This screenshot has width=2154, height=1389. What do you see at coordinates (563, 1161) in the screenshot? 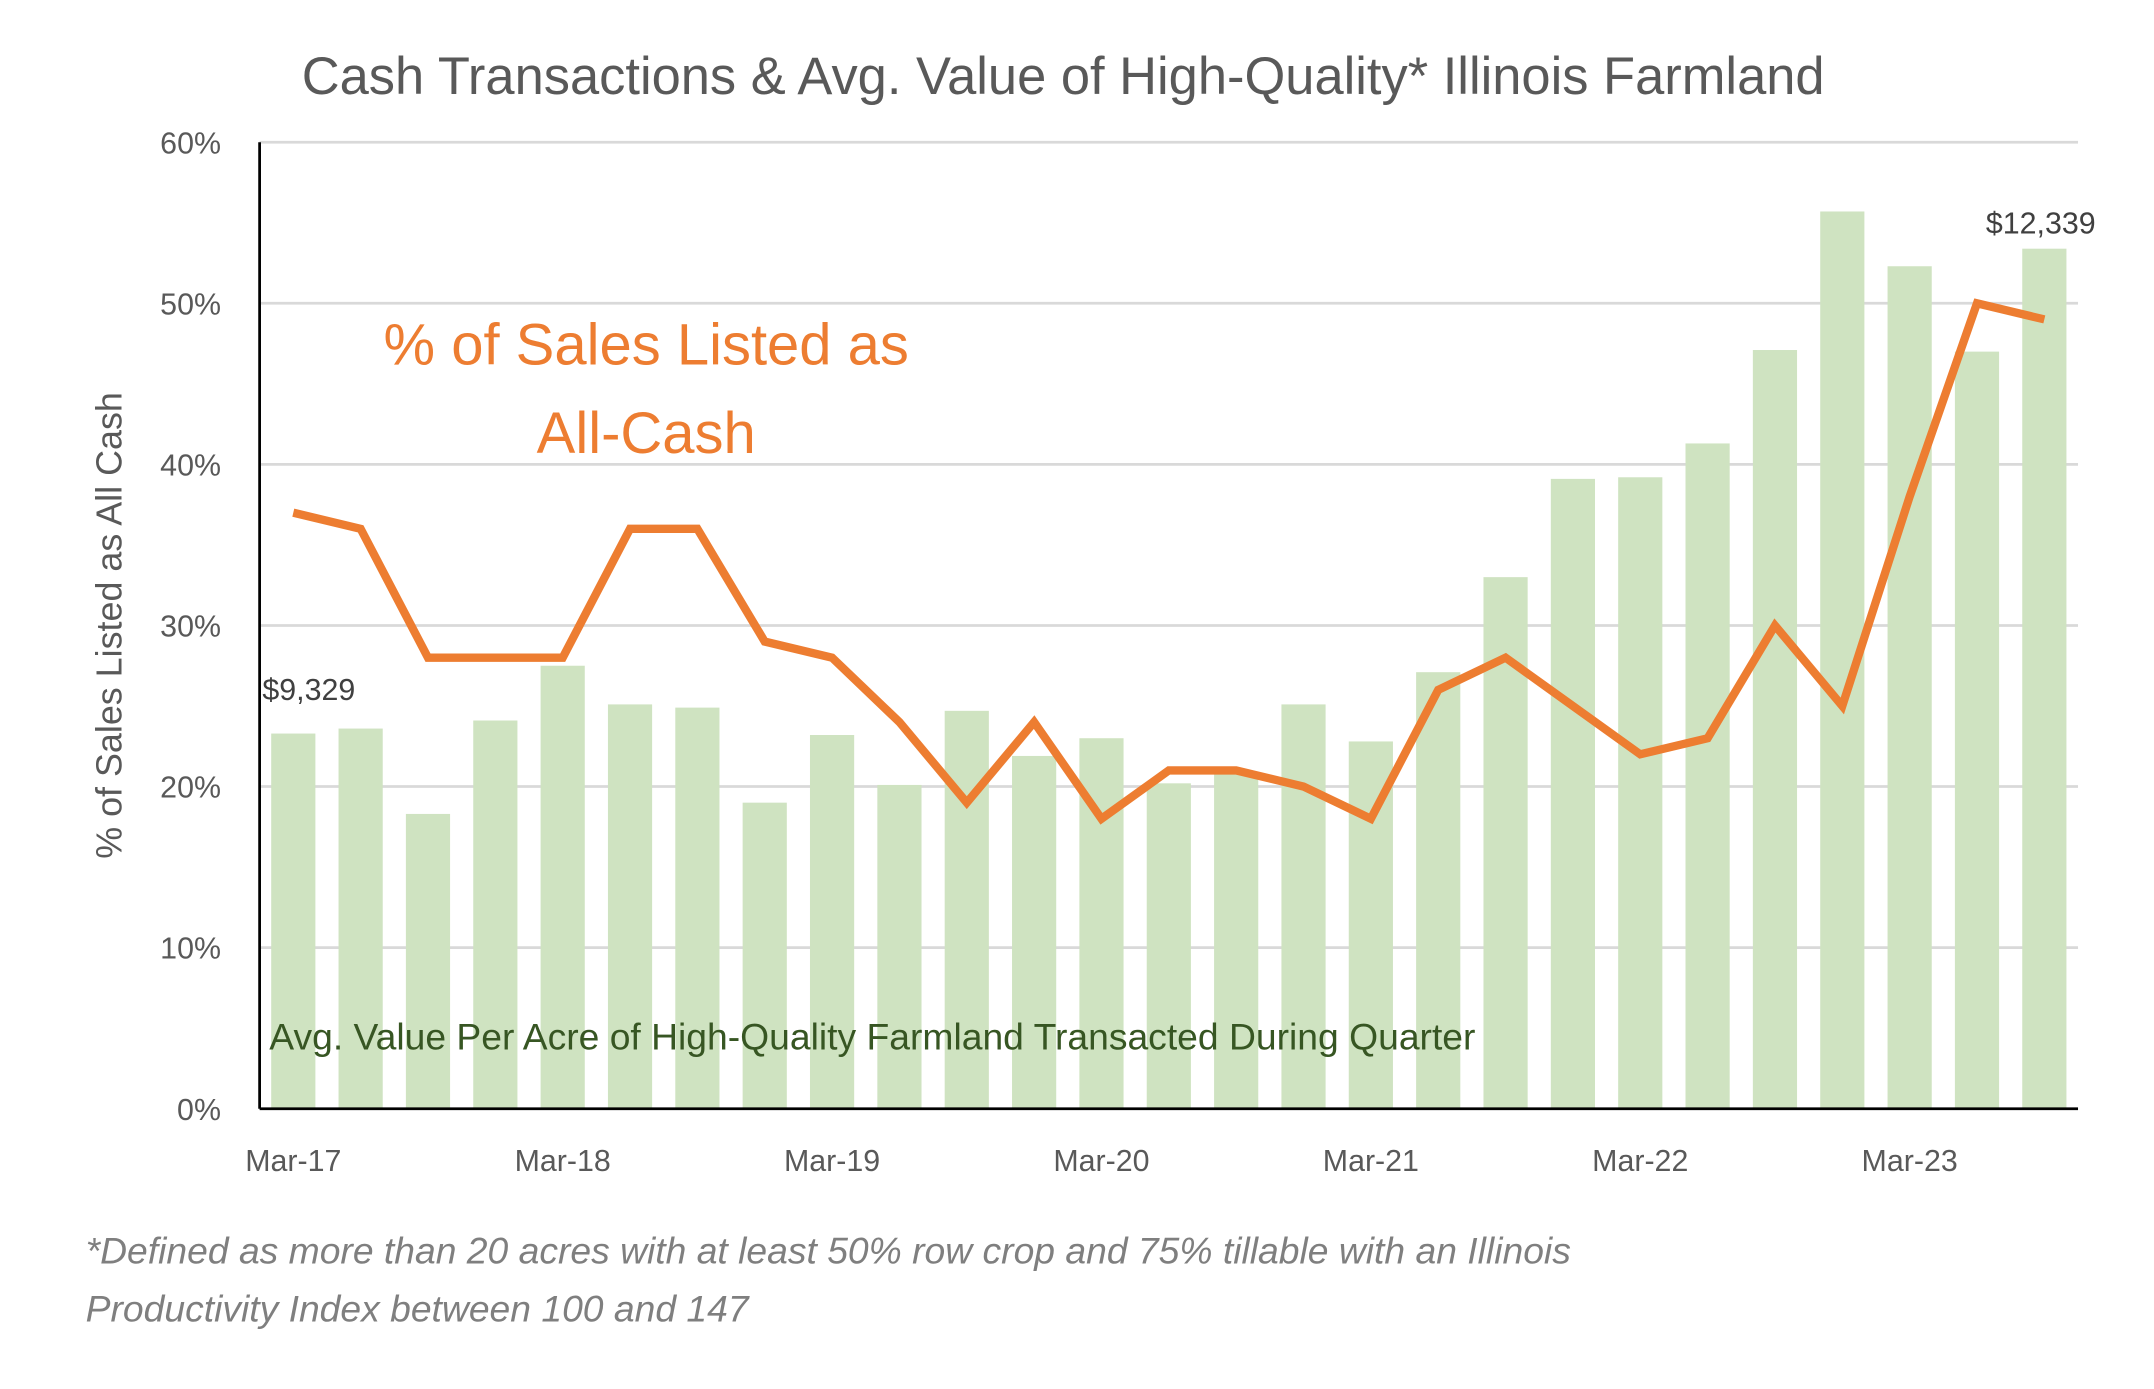
I see `x-tick-label: Mar-18` at bounding box center [563, 1161].